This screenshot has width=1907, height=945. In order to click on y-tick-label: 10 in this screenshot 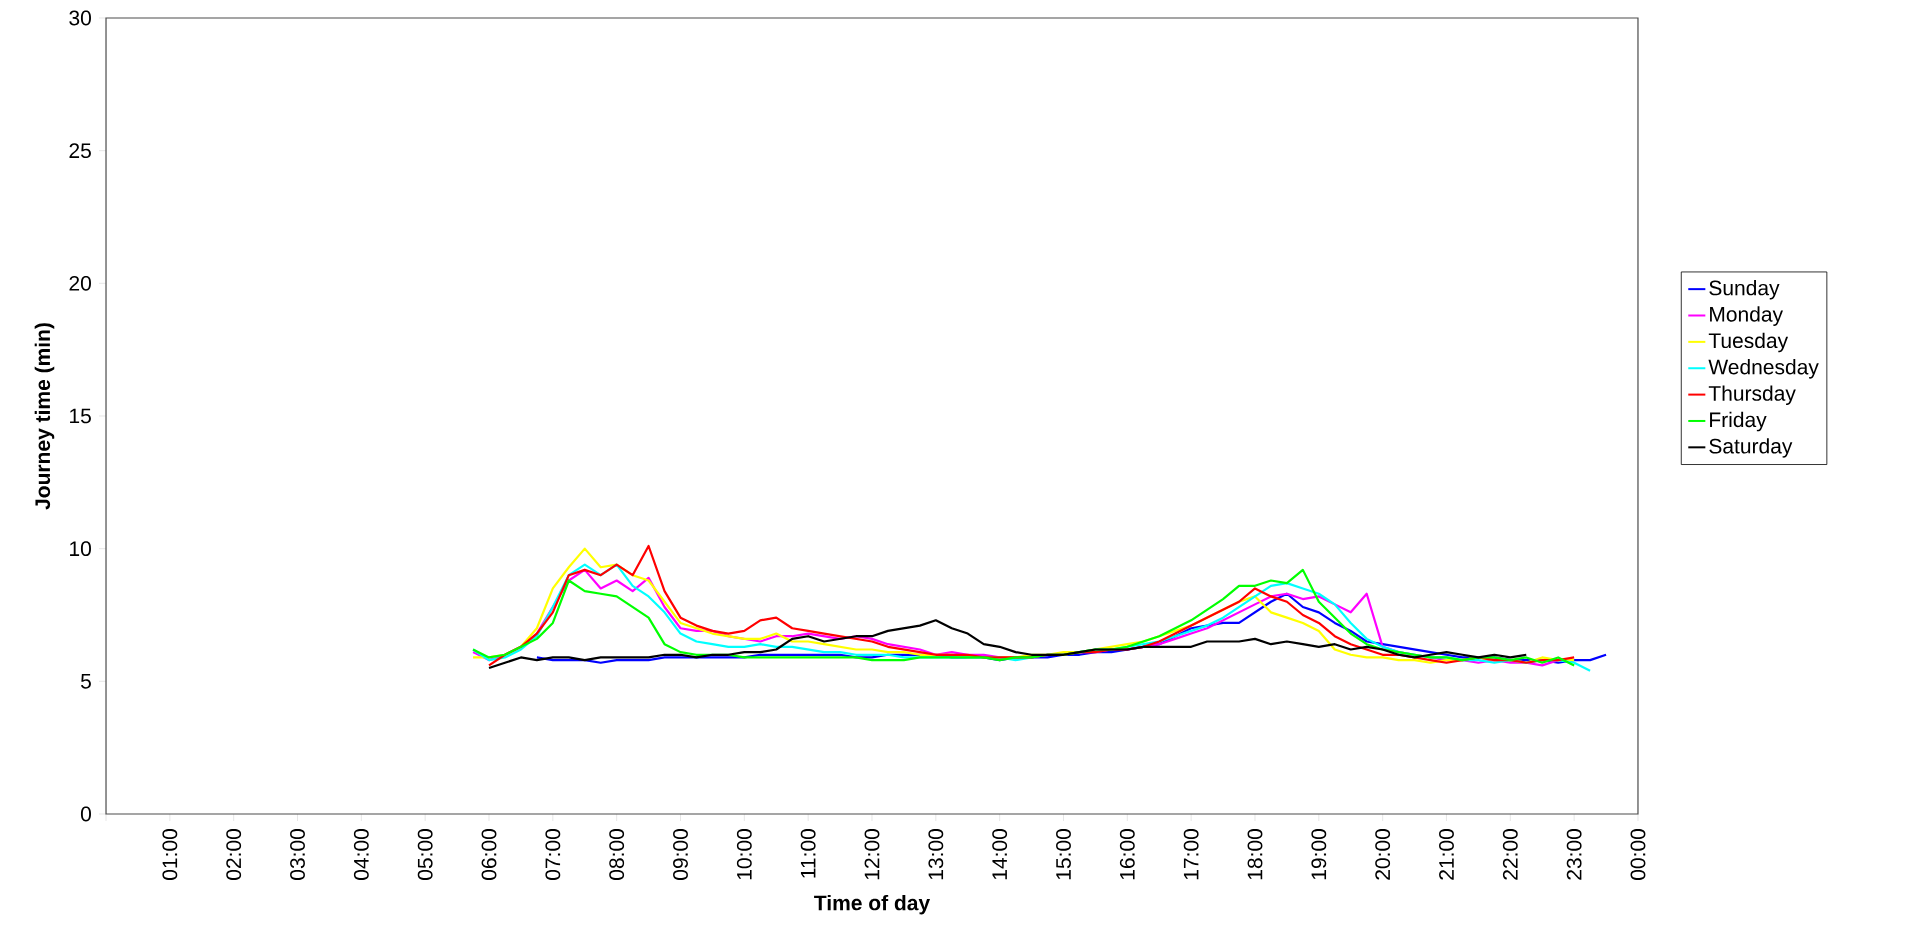, I will do `click(80, 549)`.